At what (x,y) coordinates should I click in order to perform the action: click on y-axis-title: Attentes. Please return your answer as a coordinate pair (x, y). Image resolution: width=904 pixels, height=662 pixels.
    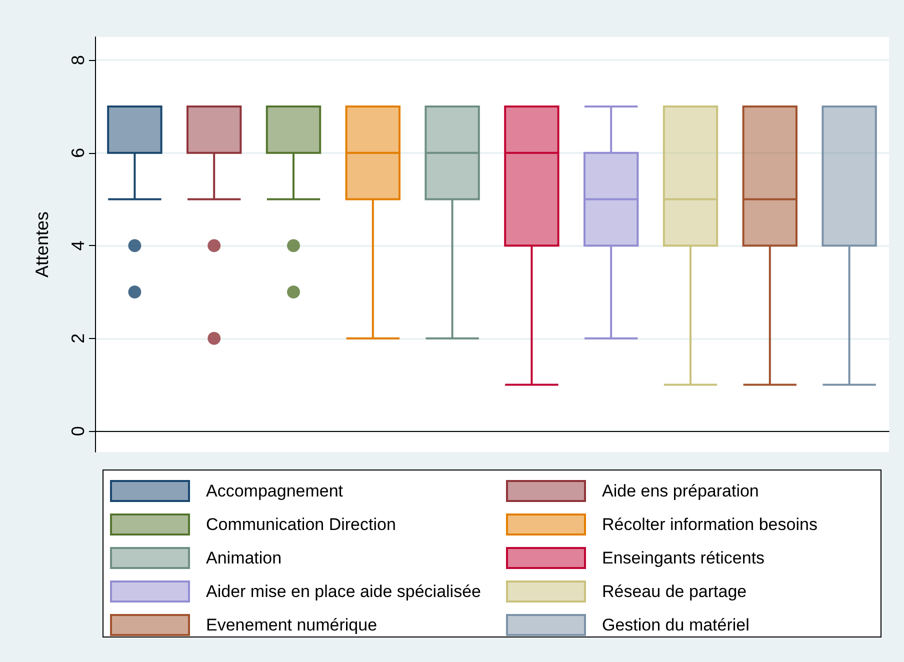
    Looking at the image, I should click on (42, 244).